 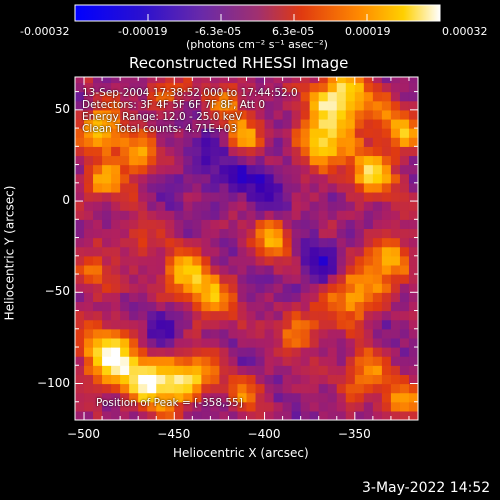 What do you see at coordinates (53, 382) in the screenshot?
I see `y-tick-label: −100` at bounding box center [53, 382].